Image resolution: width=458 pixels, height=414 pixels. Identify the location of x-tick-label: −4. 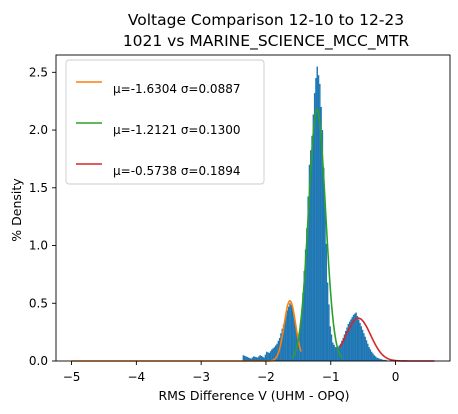
(137, 377).